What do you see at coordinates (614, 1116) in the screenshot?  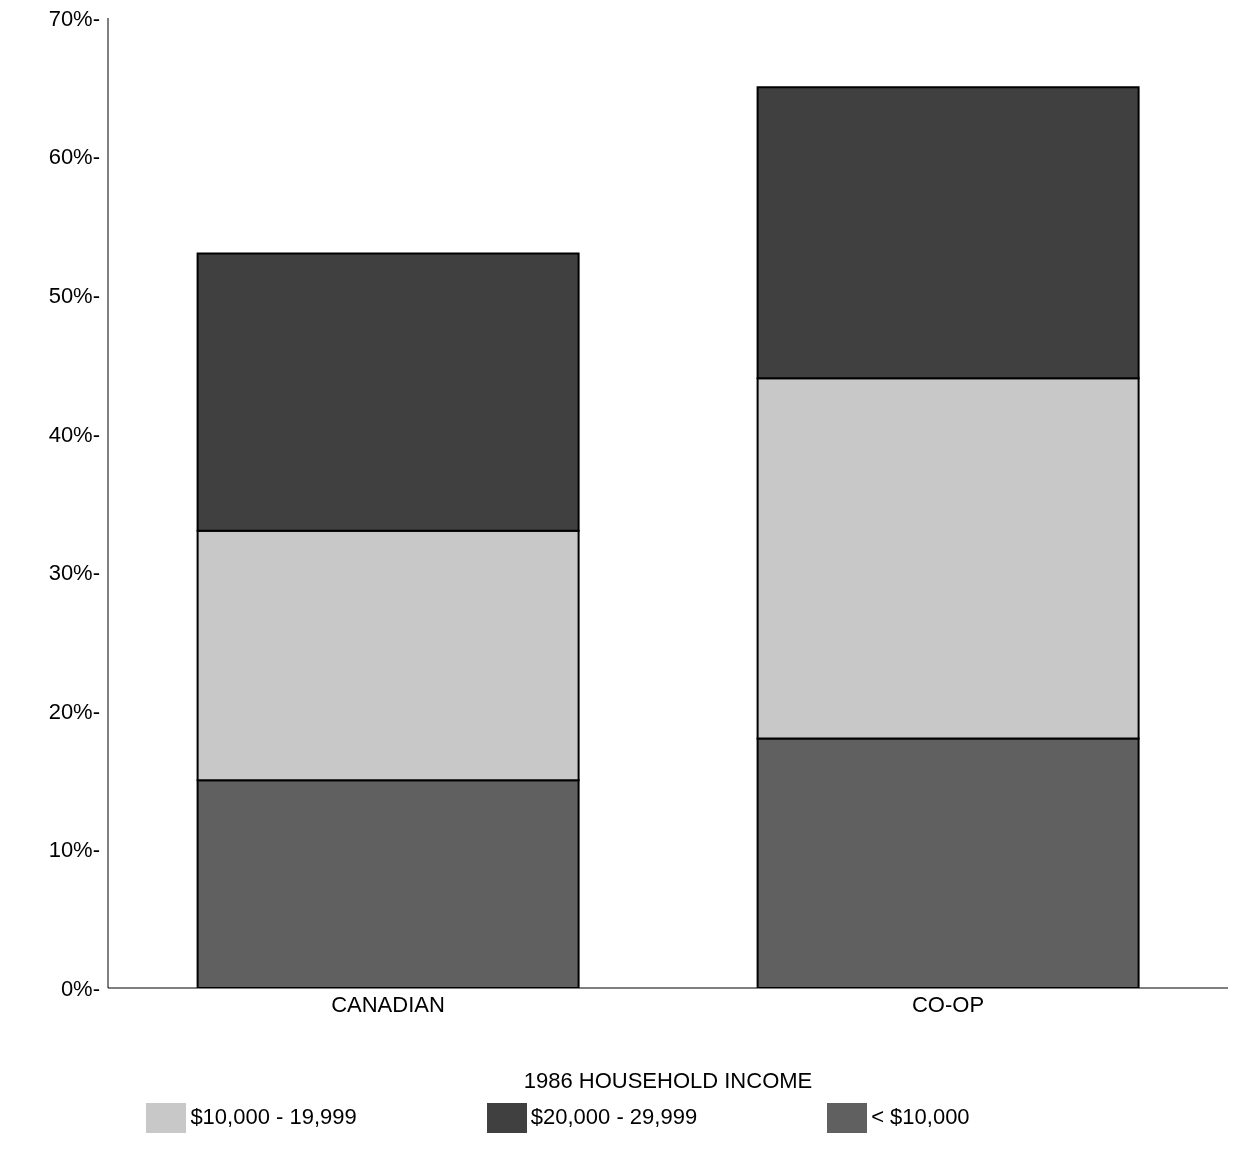 I see `legend-label: $20,000 - 29,999` at bounding box center [614, 1116].